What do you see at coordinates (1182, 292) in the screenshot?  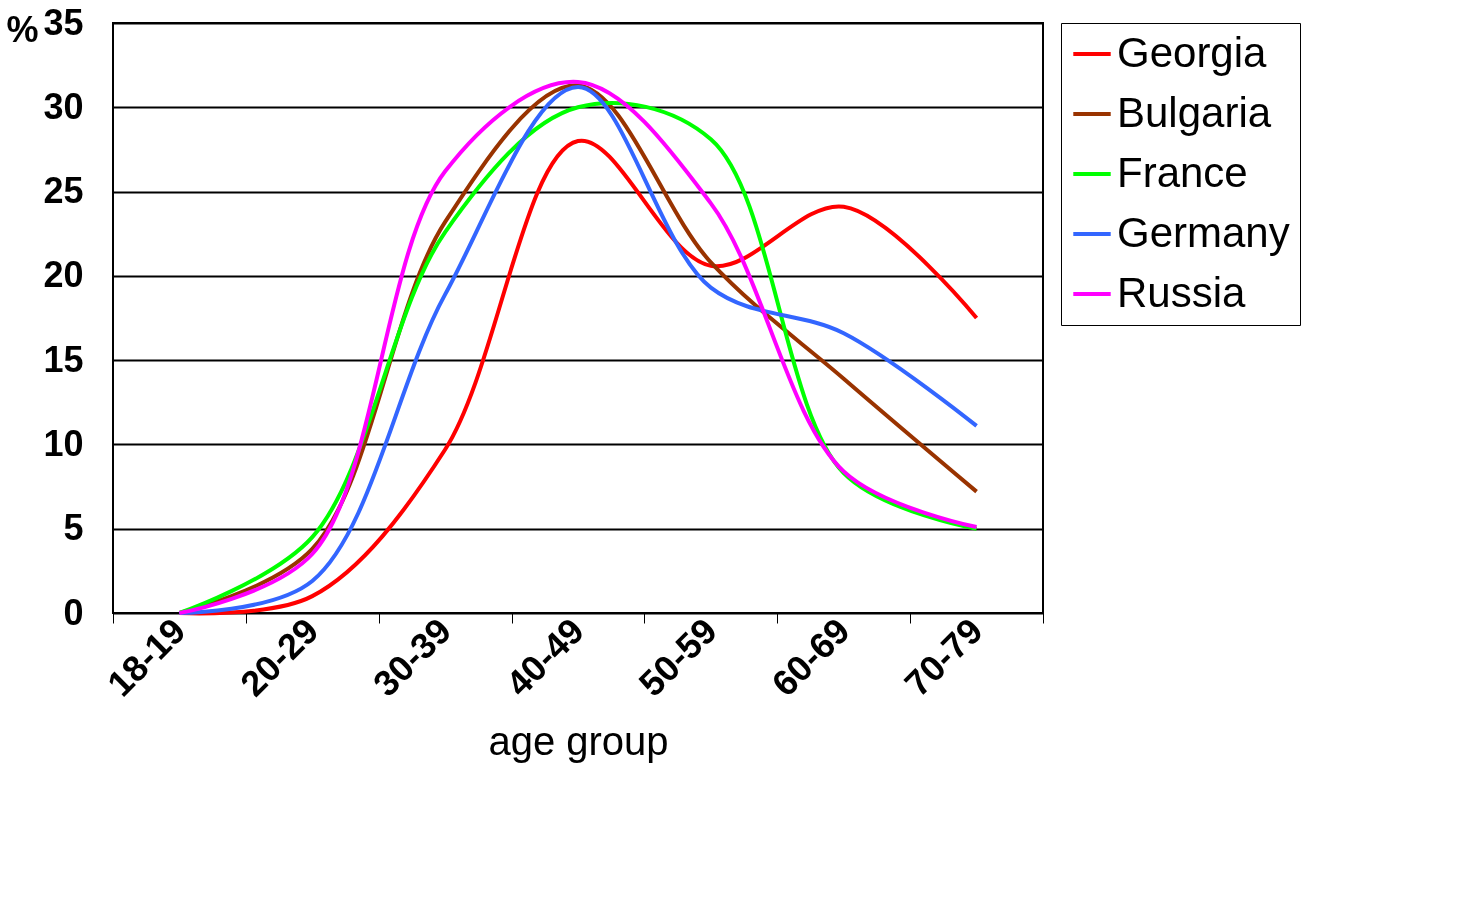 I see `legend-label: Russia` at bounding box center [1182, 292].